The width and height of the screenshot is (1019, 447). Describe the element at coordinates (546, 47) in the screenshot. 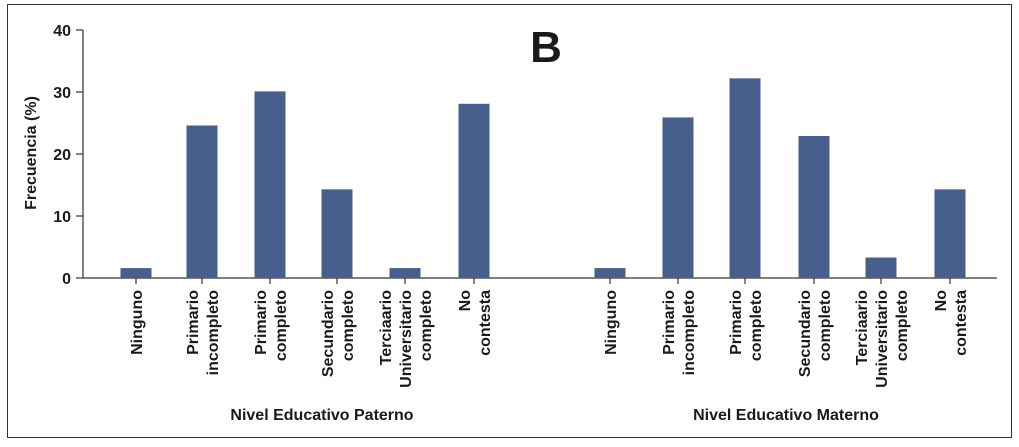

I see `panel-letter: B` at that location.